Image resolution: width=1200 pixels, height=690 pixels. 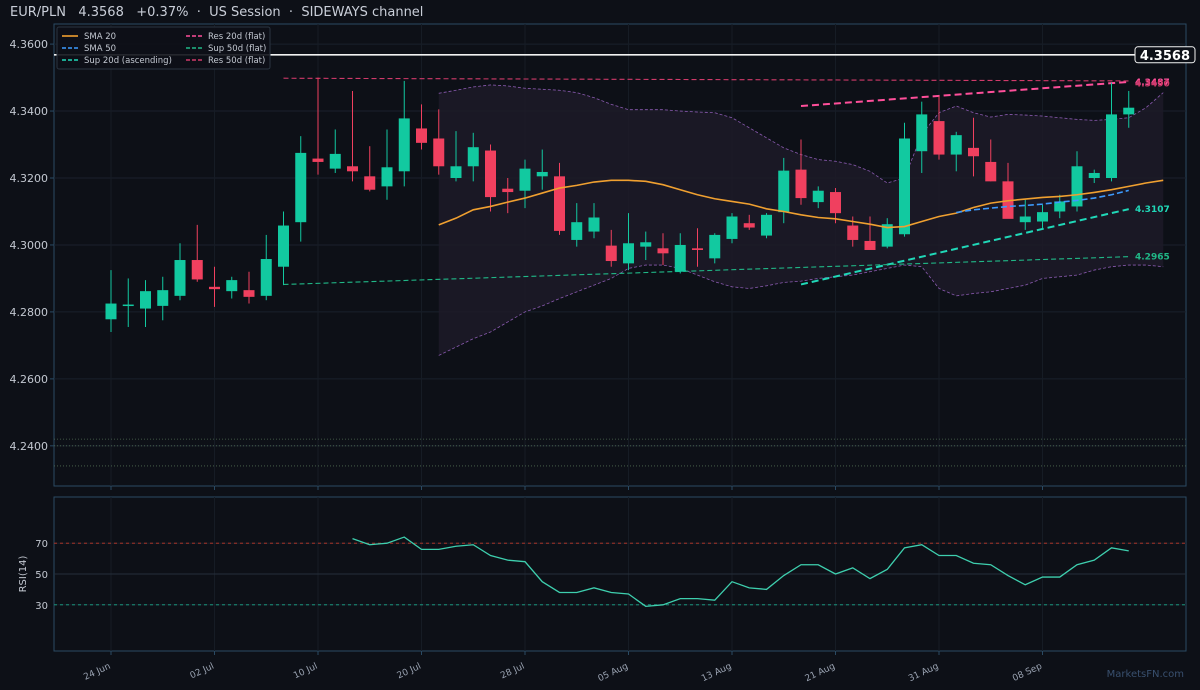 What do you see at coordinates (613, 673) in the screenshot?
I see `x-tick-label: 05 Aug` at bounding box center [613, 673].